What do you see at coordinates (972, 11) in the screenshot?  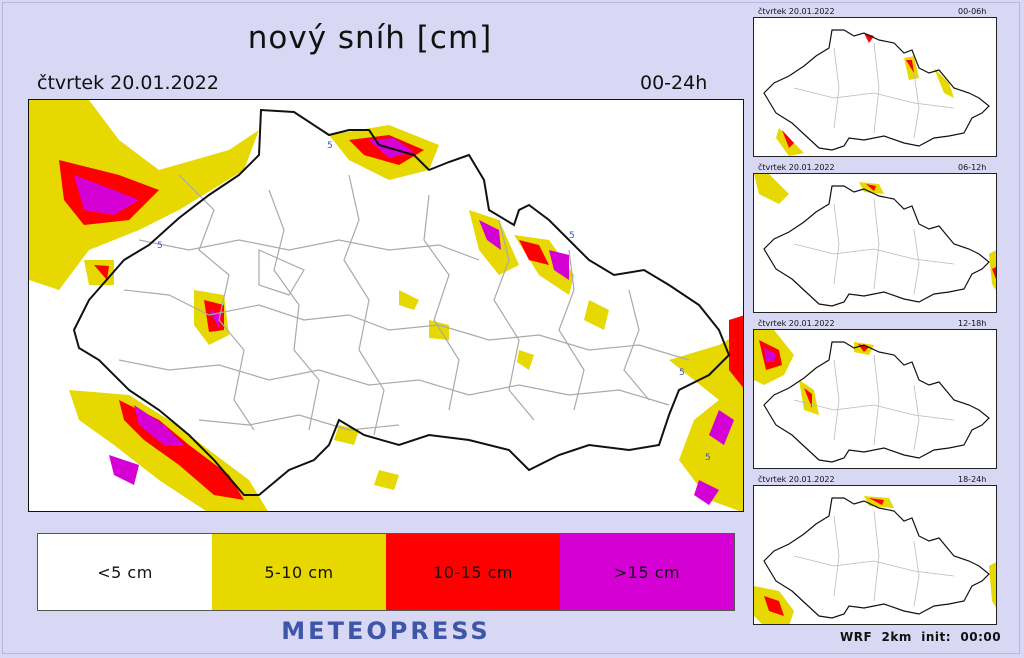 I see `panel-1-period: 00-06h` at bounding box center [972, 11].